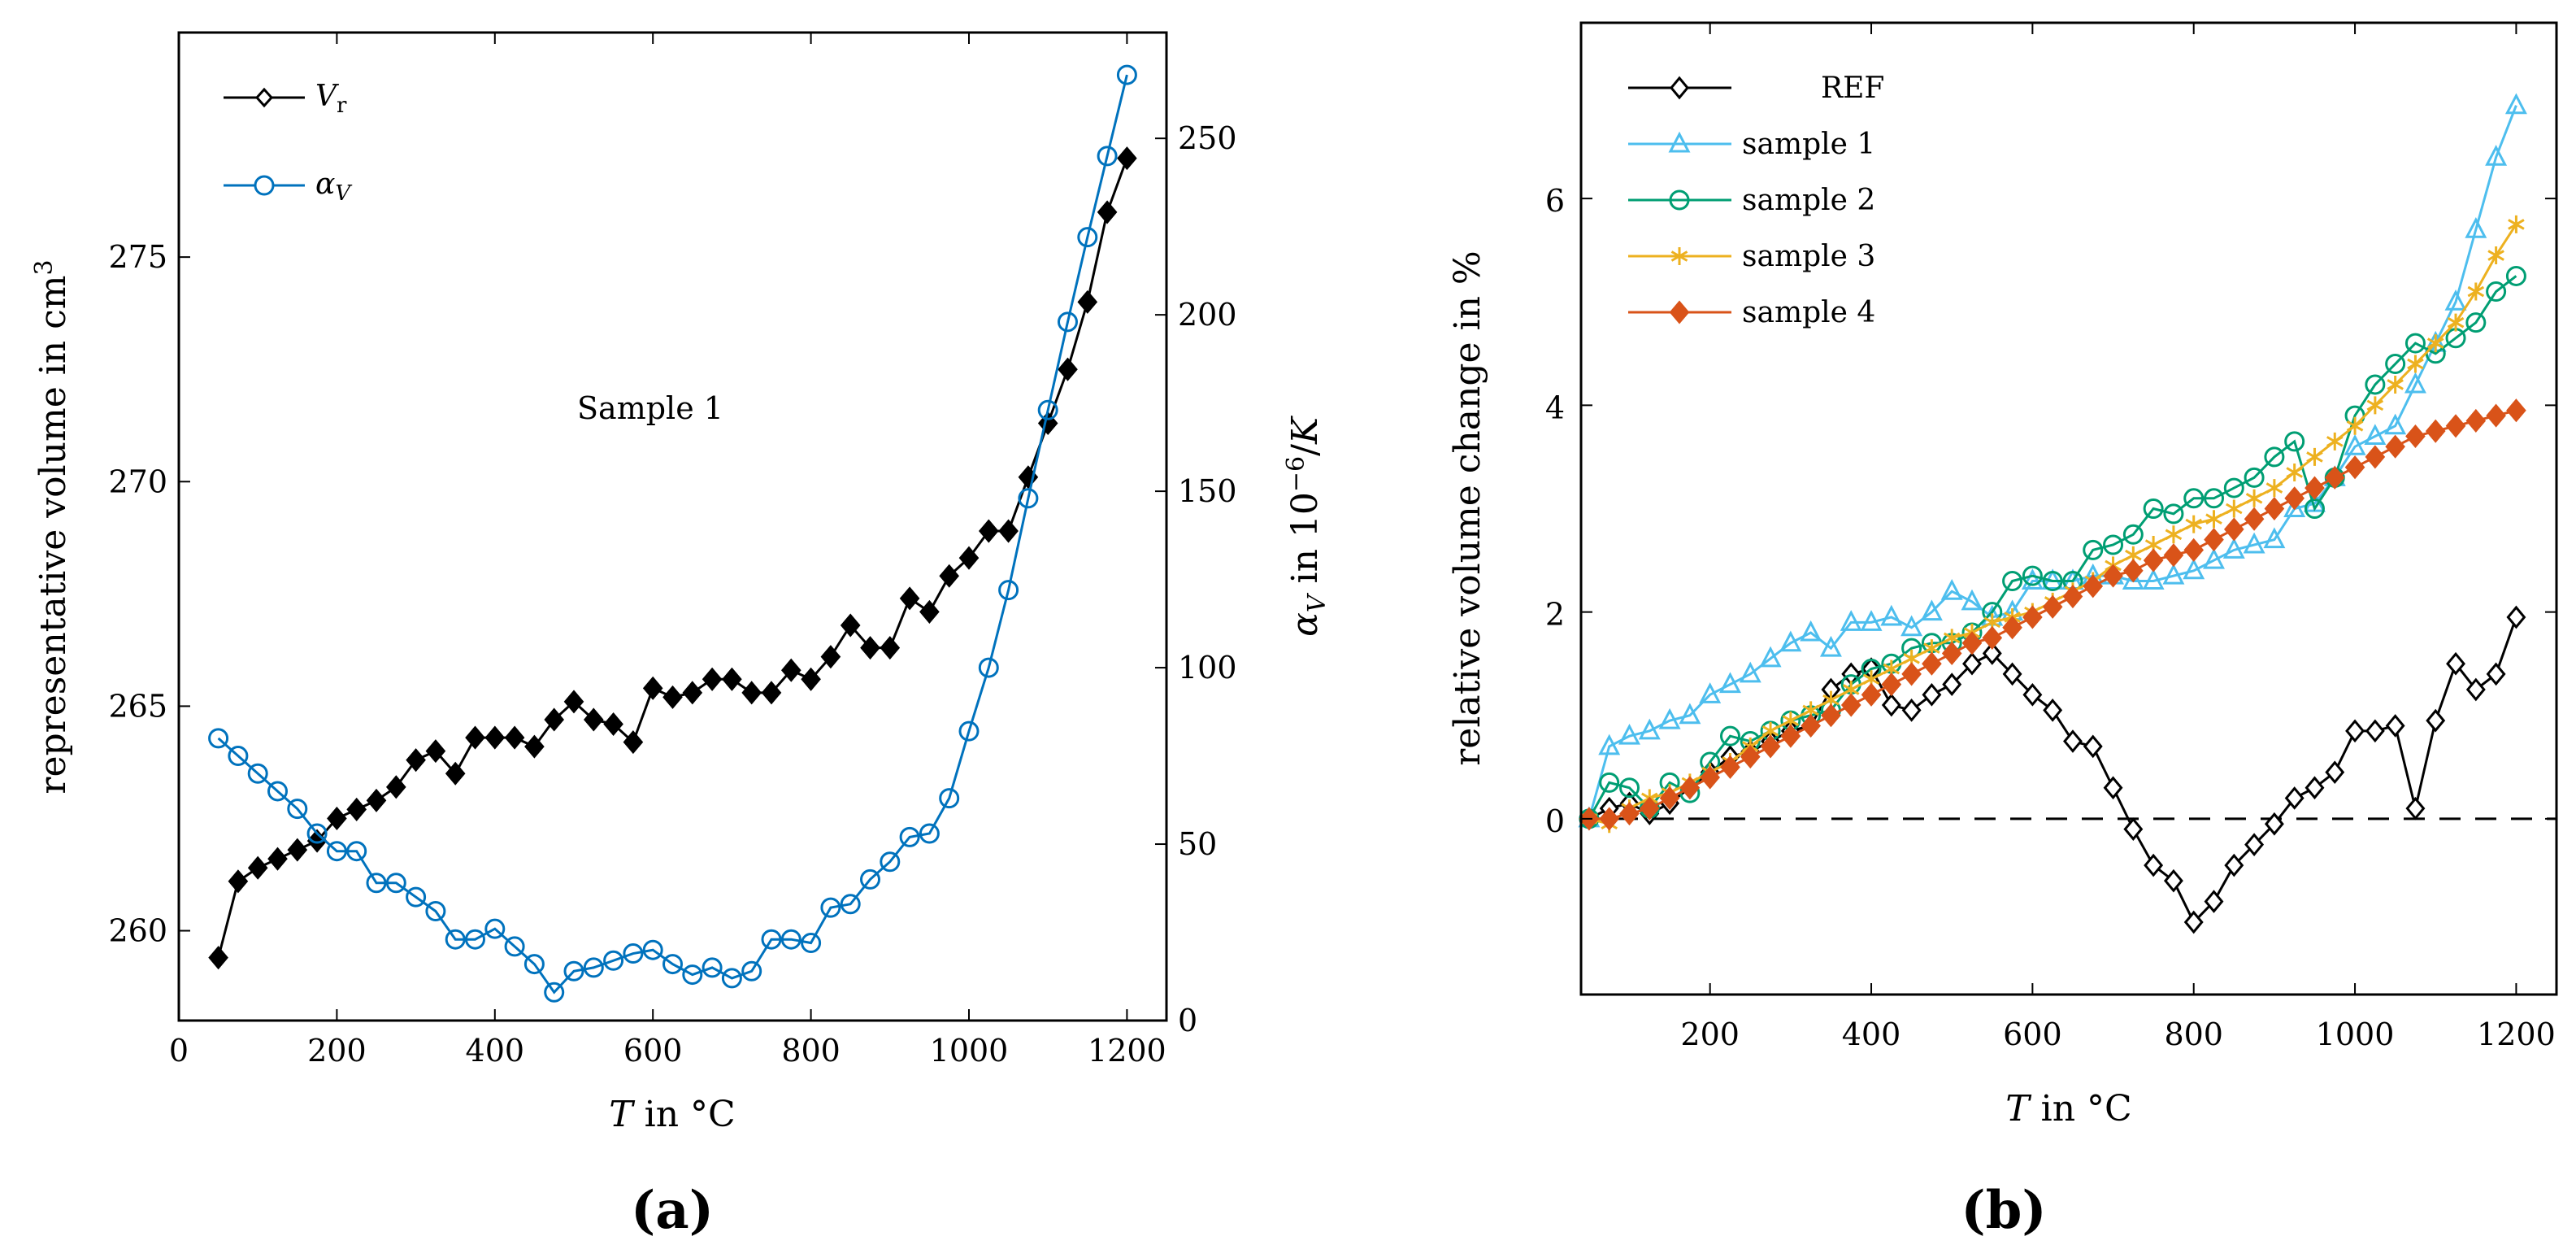 Image resolution: width=2576 pixels, height=1258 pixels. What do you see at coordinates (264, 185) in the screenshot?
I see `legend-marker-alpha` at bounding box center [264, 185].